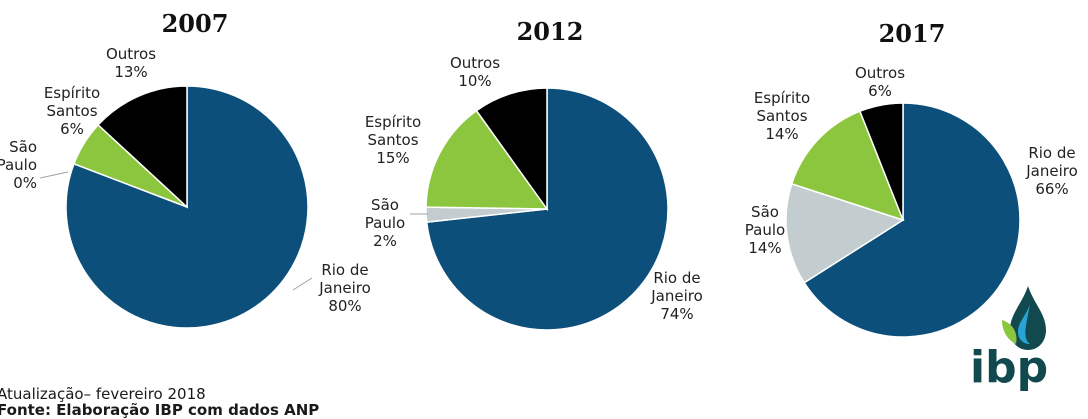 The height and width of the screenshot is (419, 1088). What do you see at coordinates (474, 81) in the screenshot?
I see `data-label-line: 10%` at bounding box center [474, 81].